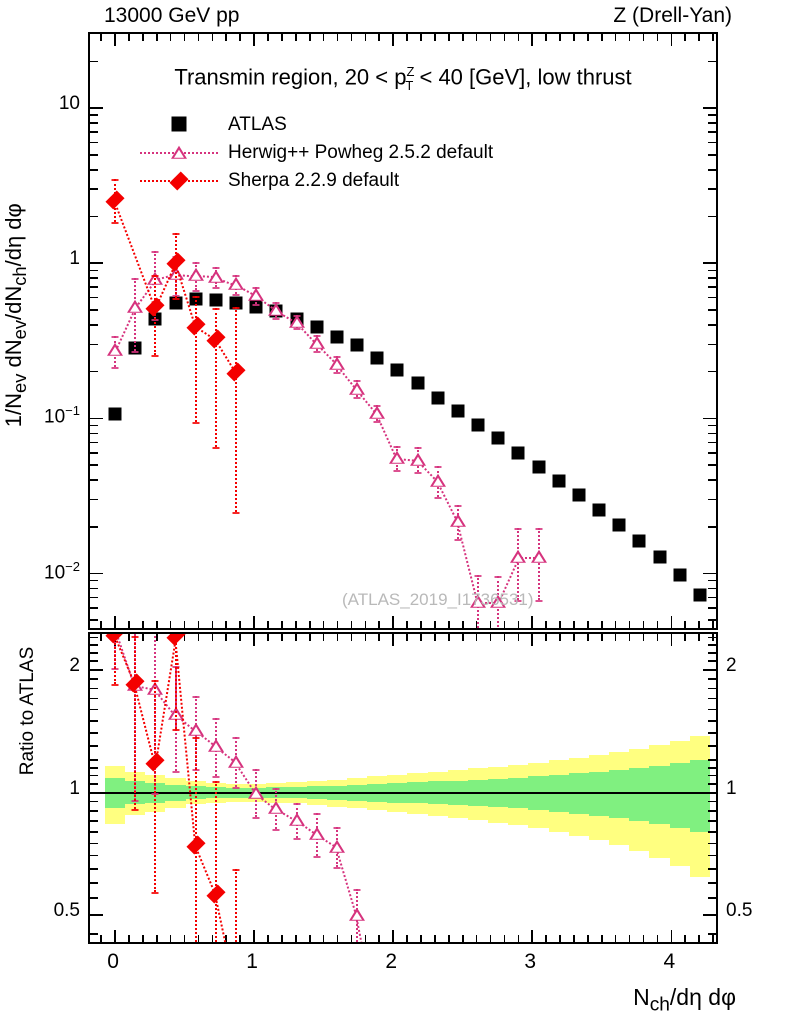  I want to click on ratio-sherpa-errorbar-cap, so click(115, 684).